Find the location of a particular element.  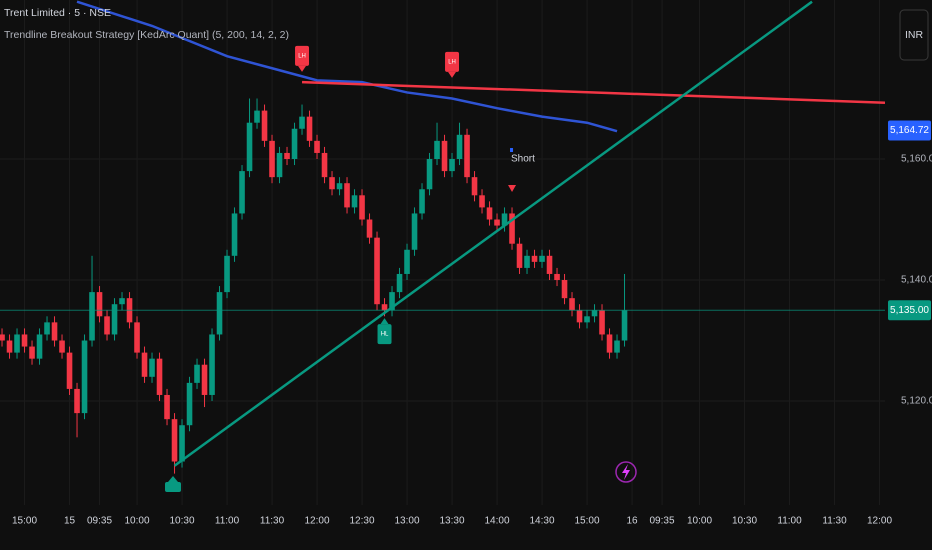

alert-icon is located at coordinates (626, 472).